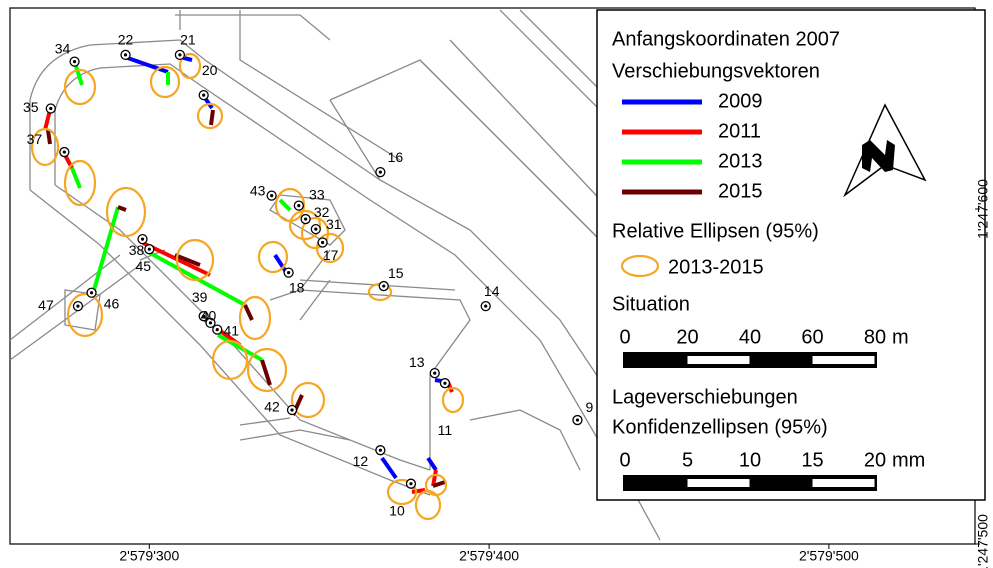 This screenshot has width=993, height=568. What do you see at coordinates (210, 70) in the screenshot?
I see `point-label: 20` at bounding box center [210, 70].